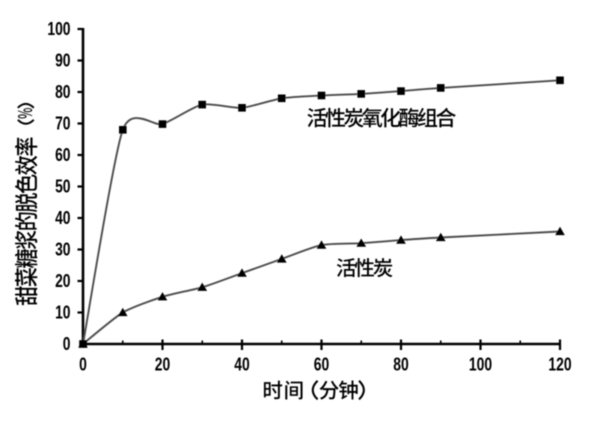  I want to click on svg-text: 90, so click(62, 61).